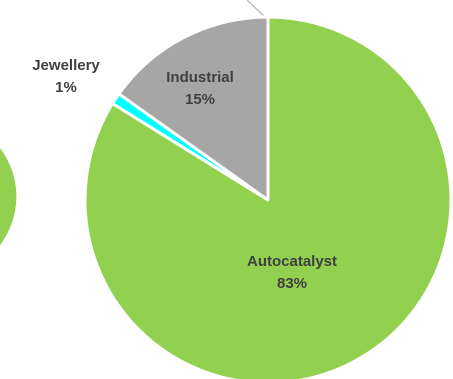 The width and height of the screenshot is (453, 379). What do you see at coordinates (292, 272) in the screenshot?
I see `data-label-autocatalyst: Autocatalyst 83%` at bounding box center [292, 272].